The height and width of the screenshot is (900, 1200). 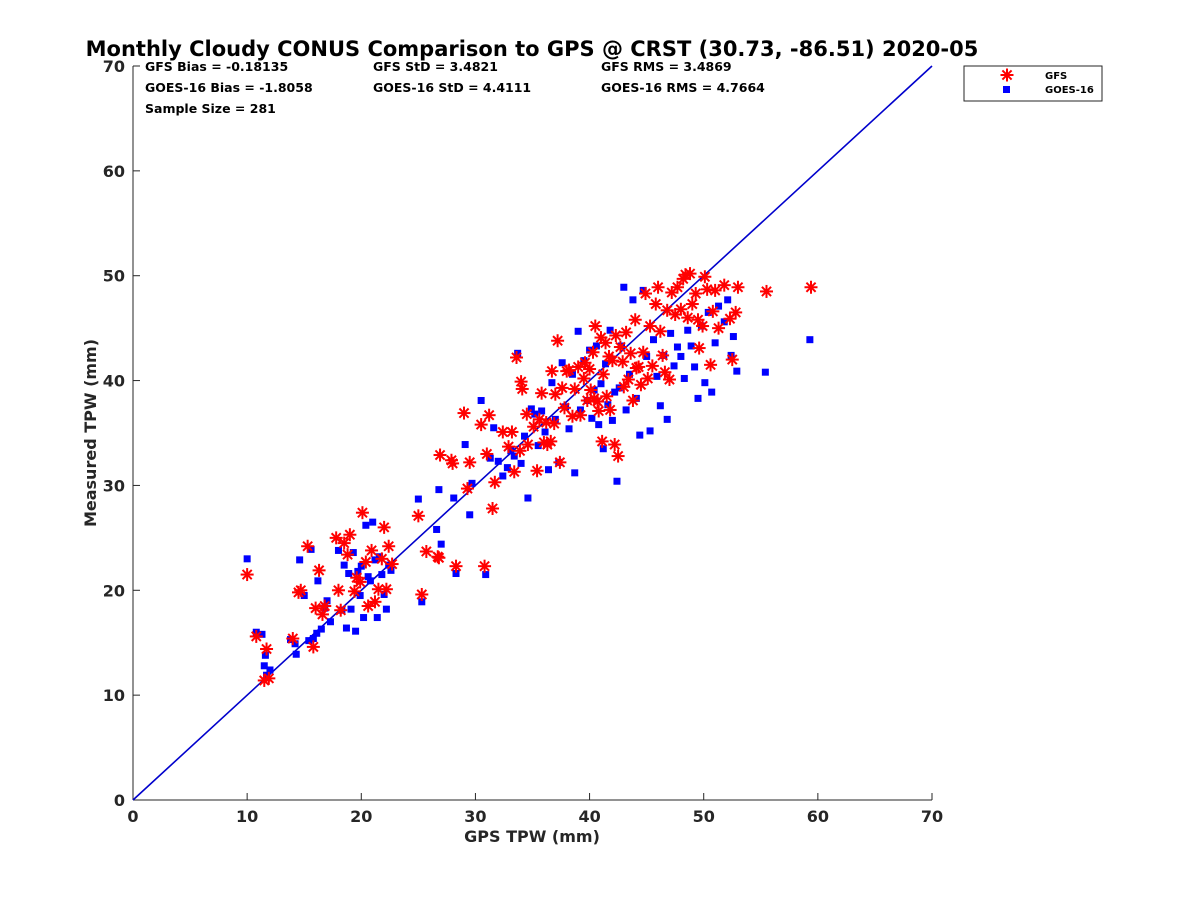 What do you see at coordinates (683, 87) in the screenshot?
I see `stat-goes-rms: GOES-16 RMS = 4.7664` at bounding box center [683, 87].